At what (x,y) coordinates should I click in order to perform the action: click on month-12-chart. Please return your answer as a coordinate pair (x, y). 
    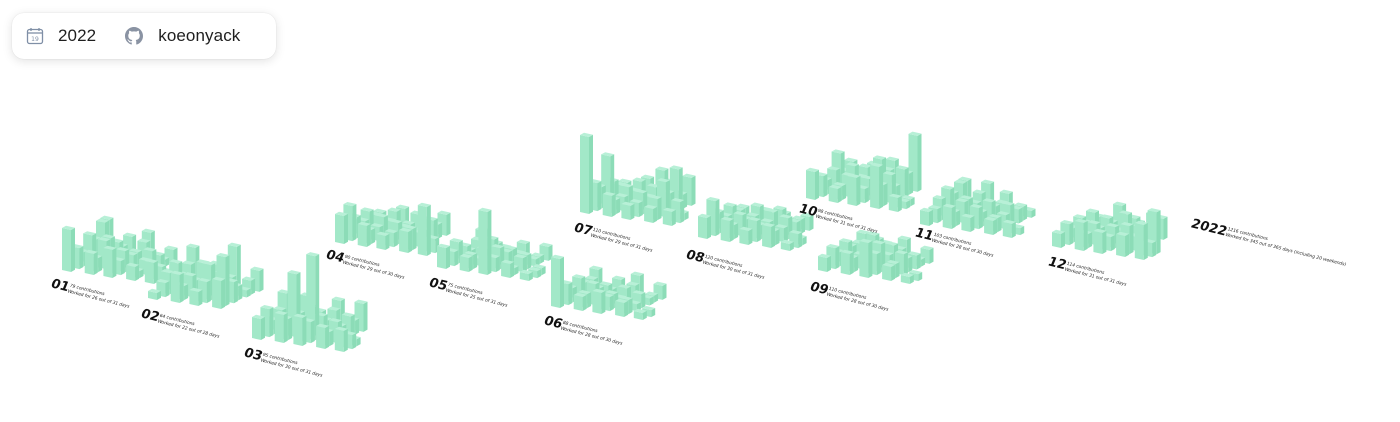
    Looking at the image, I should click on (1110, 230).